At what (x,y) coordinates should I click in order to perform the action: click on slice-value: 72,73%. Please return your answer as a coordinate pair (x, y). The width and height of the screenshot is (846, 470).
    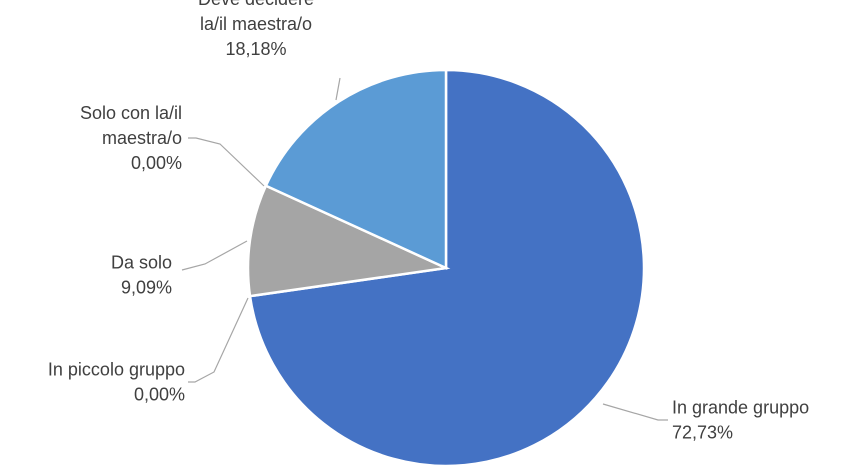
    Looking at the image, I should click on (702, 433).